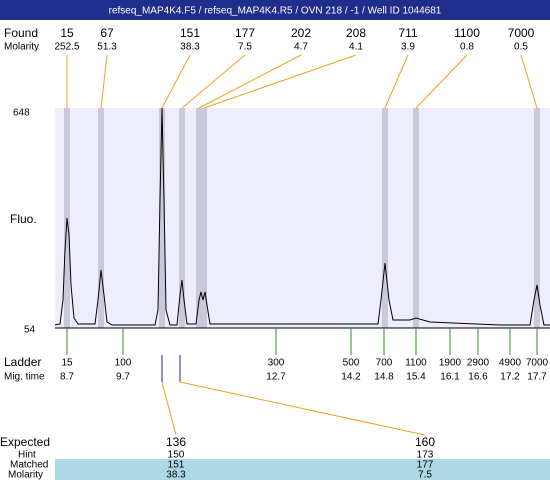 The image size is (550, 480). What do you see at coordinates (510, 363) in the screenshot?
I see `ladder-size: 4900` at bounding box center [510, 363].